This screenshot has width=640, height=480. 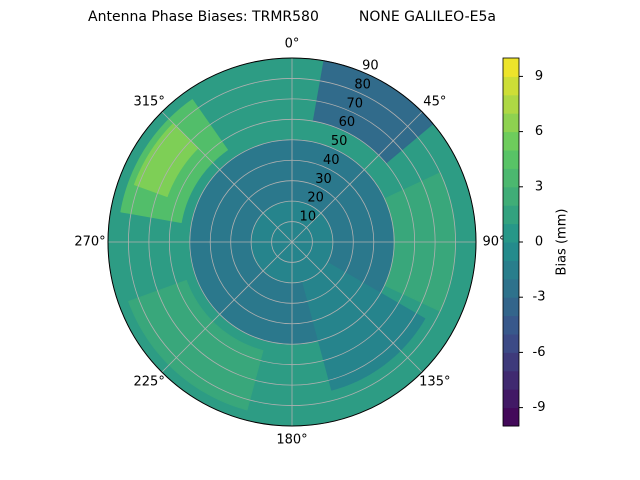 I want to click on colorbar-tick-label: -3, so click(x=539, y=297).